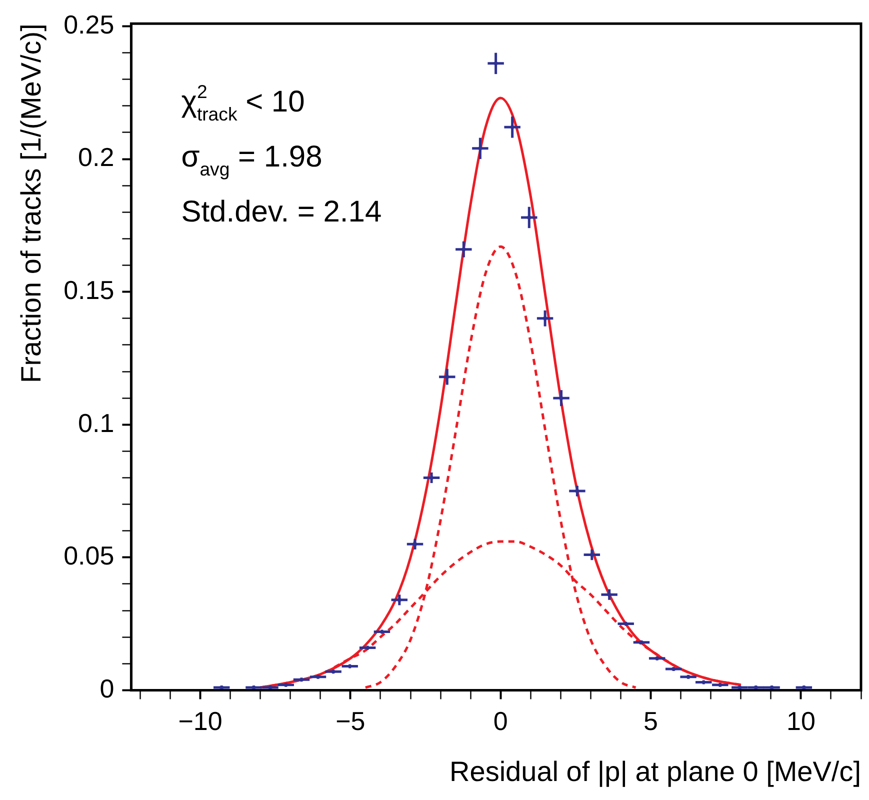  What do you see at coordinates (89, 555) in the screenshot?
I see `y-tick-label: 0.05` at bounding box center [89, 555].